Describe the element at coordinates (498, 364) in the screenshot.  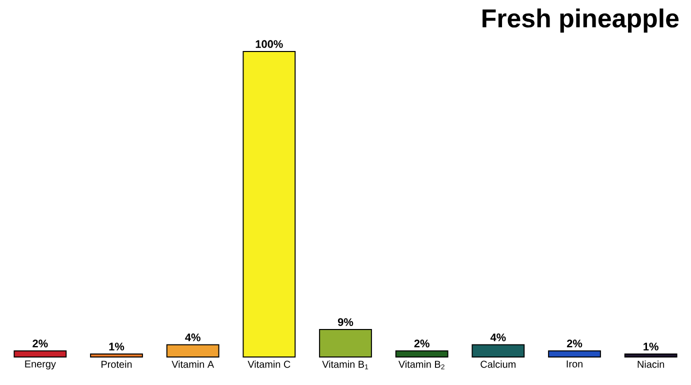
I see `x-tick-label: Calcium` at that location.